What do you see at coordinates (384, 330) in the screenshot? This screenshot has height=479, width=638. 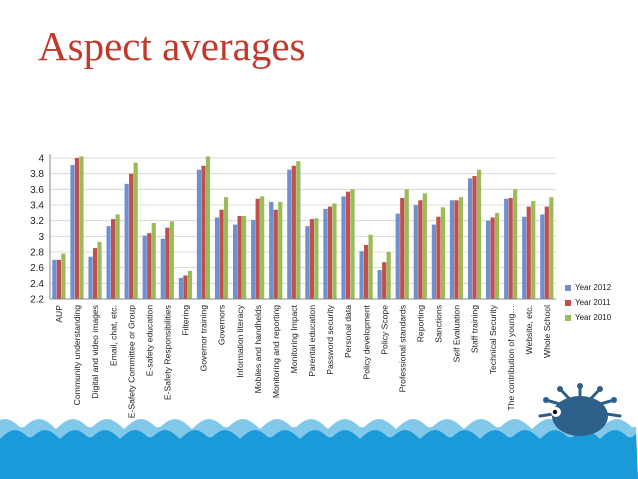 I see `x-tick-label: Policy Scope` at bounding box center [384, 330].